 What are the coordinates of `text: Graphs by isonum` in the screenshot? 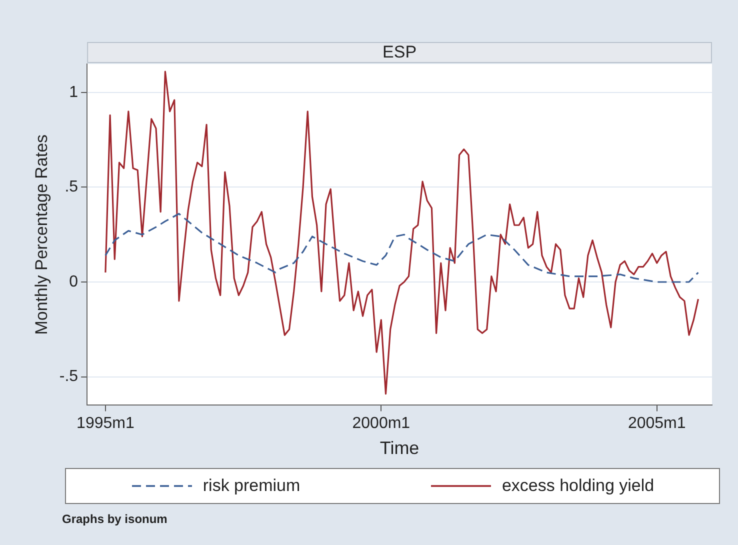 It's located at (115, 519).